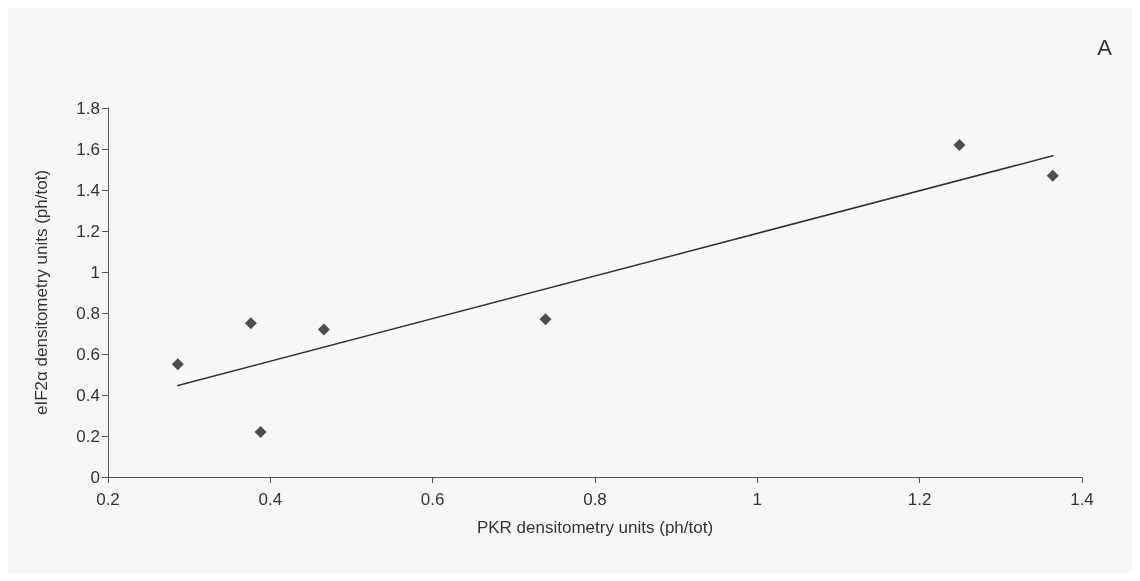 The image size is (1140, 581). Describe the element at coordinates (757, 499) in the screenshot. I see `x-tick-label: 1` at that location.